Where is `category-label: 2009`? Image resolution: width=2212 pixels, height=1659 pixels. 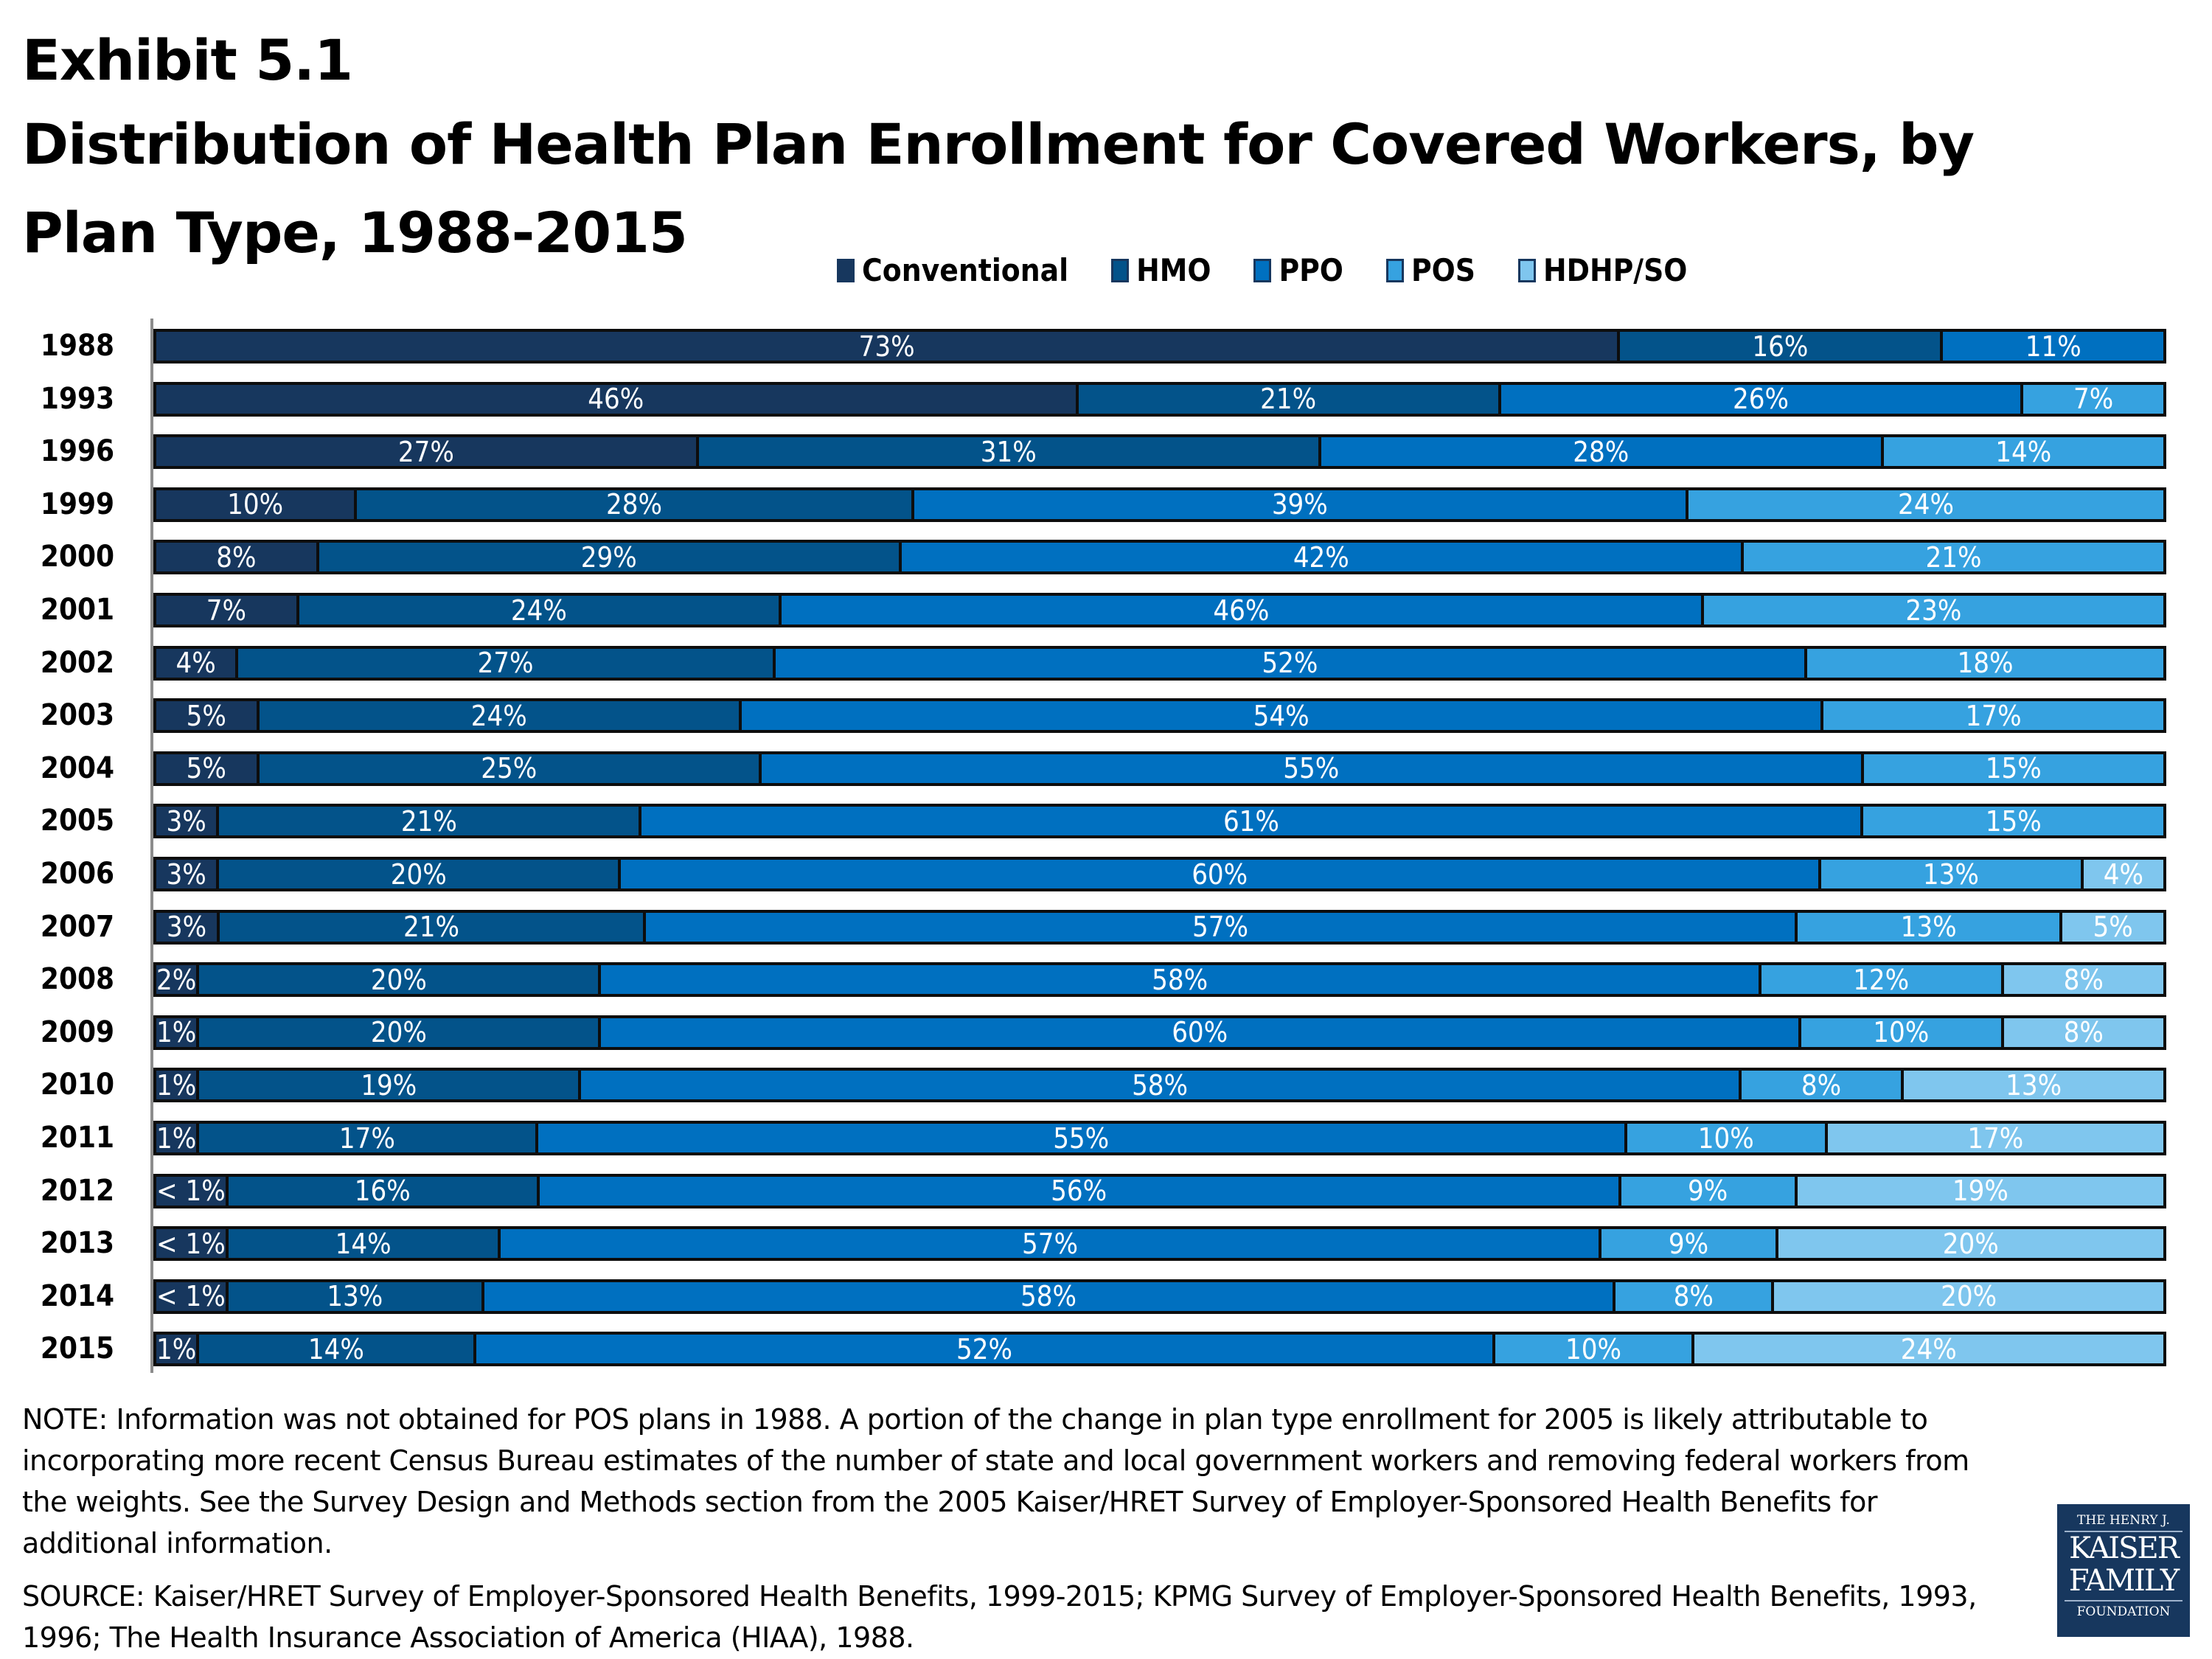
category-label: 2009 is located at coordinates (77, 1032).